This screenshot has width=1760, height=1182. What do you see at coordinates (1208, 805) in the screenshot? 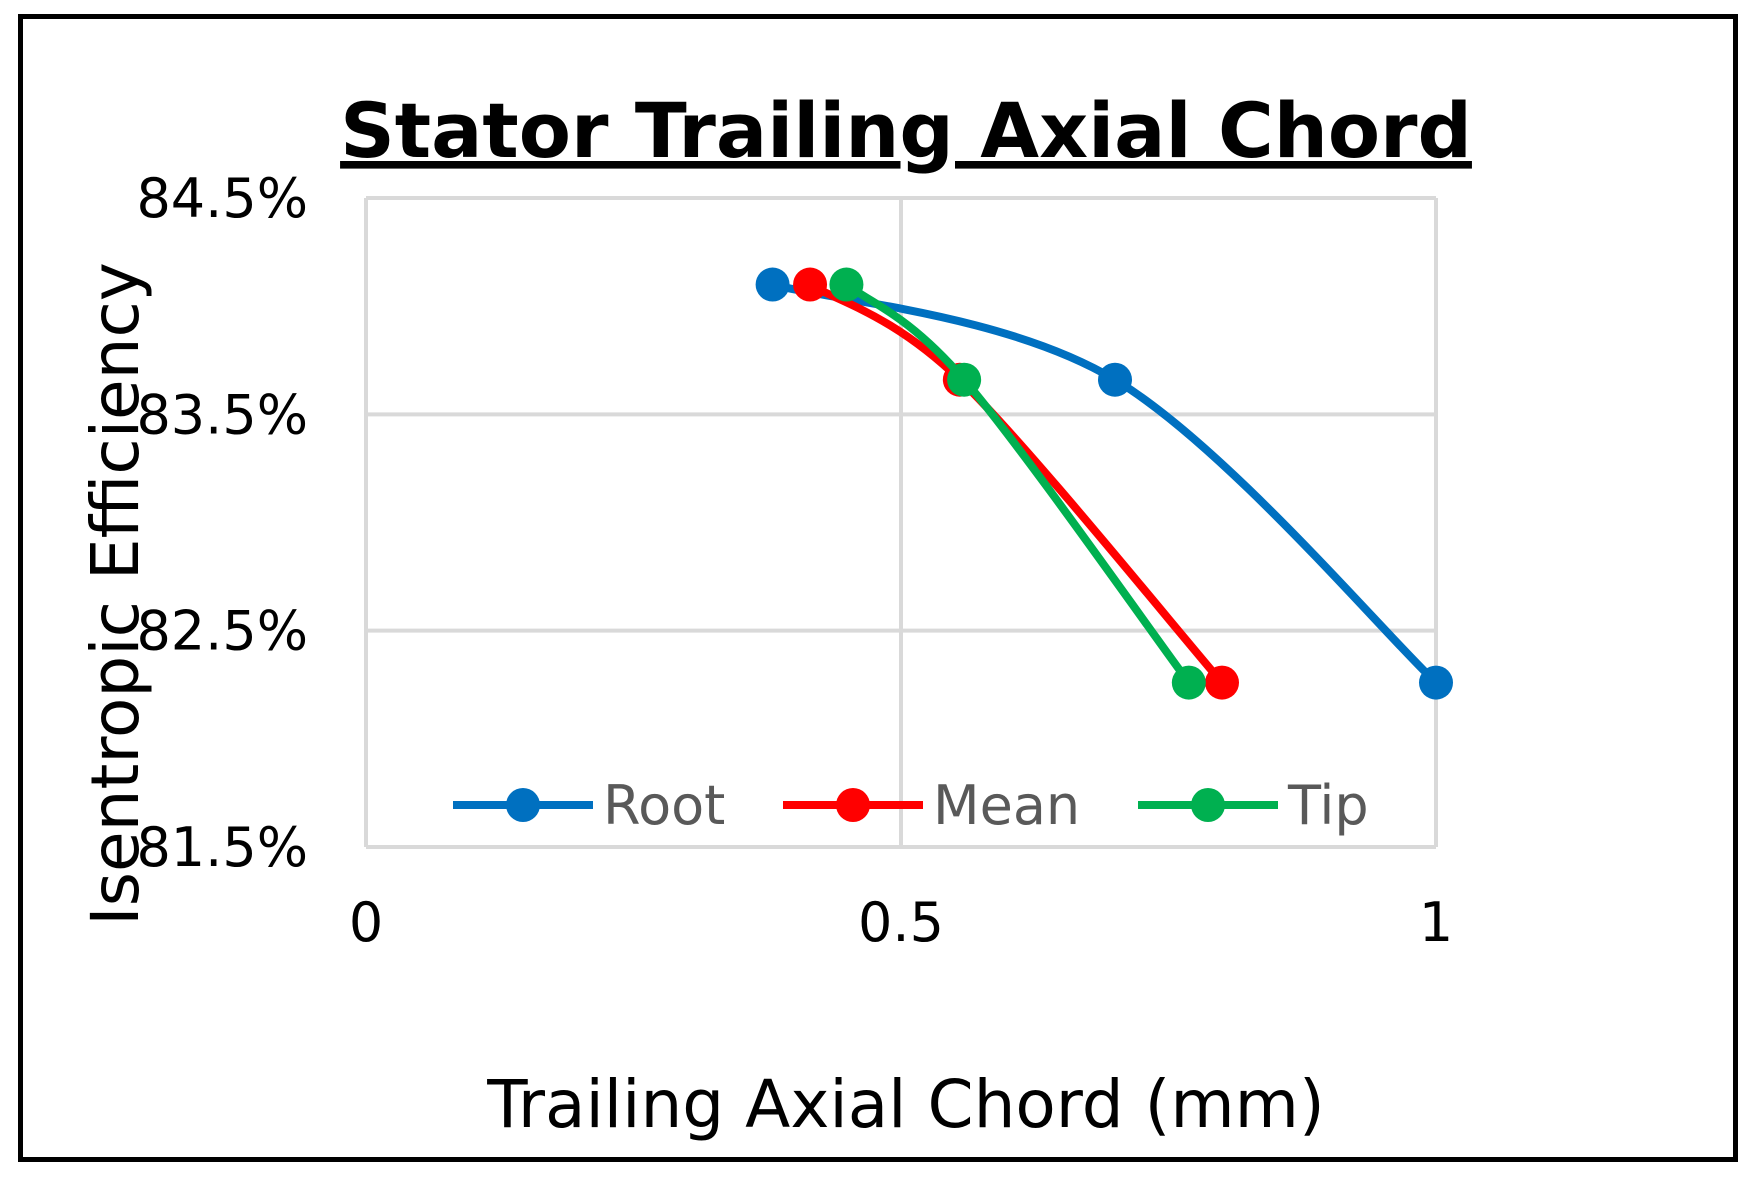
I see `legend-swatch-marker-tip` at bounding box center [1208, 805].